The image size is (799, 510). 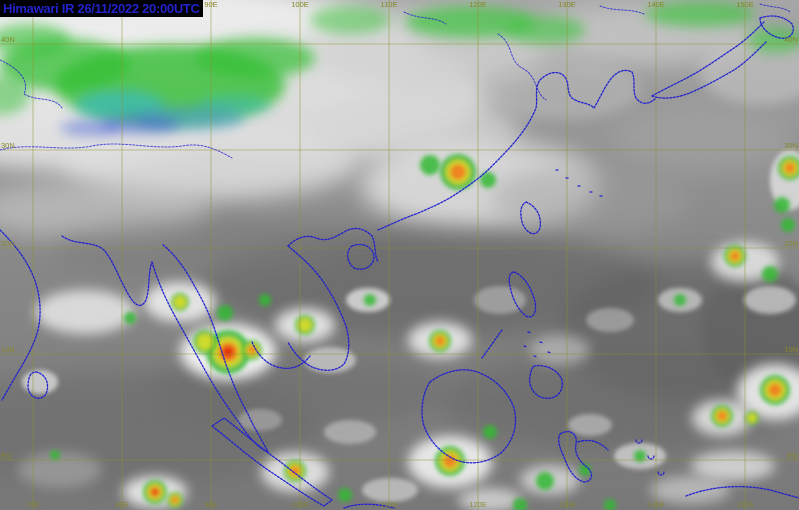 What do you see at coordinates (31, 84) in the screenshot?
I see `border-central-asia` at bounding box center [31, 84].